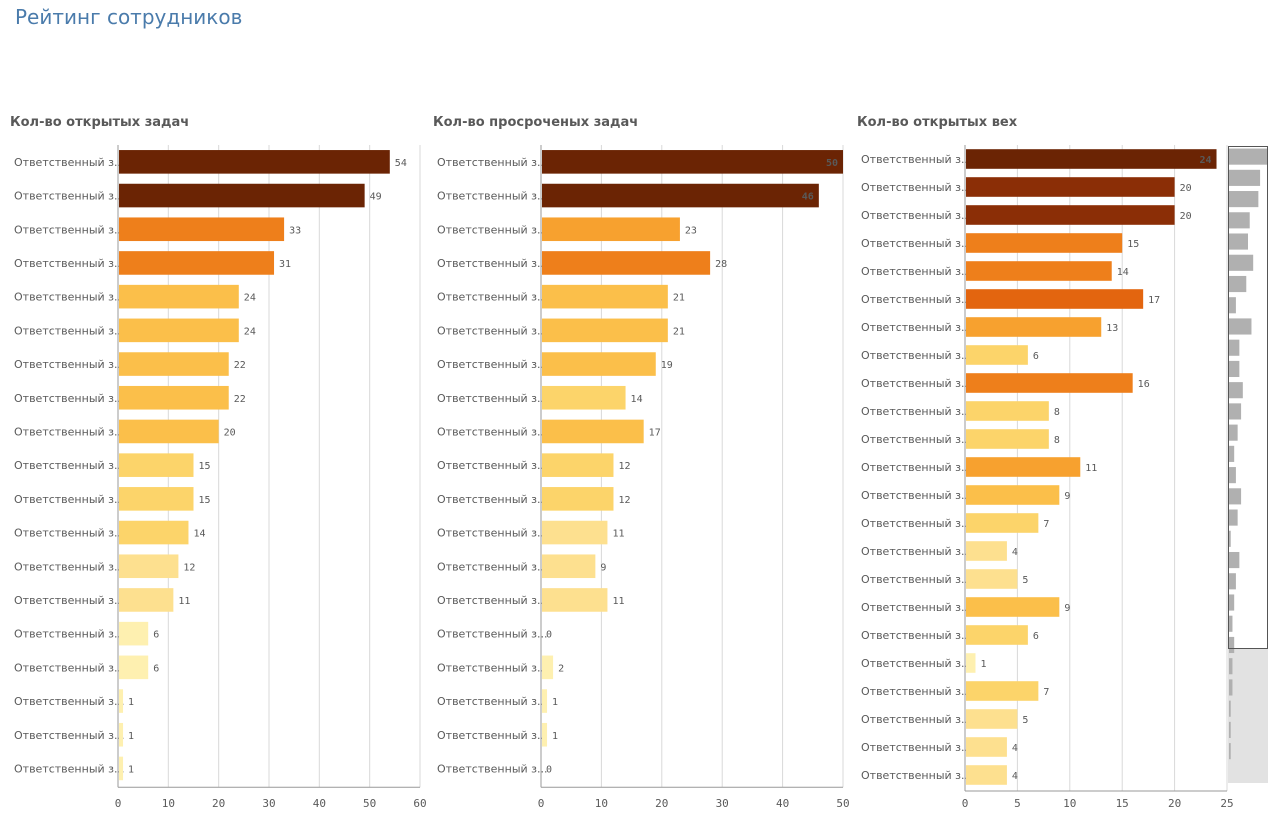 This screenshot has width=1279, height=827. What do you see at coordinates (1248, 397) in the screenshot?
I see `minimap-window-frame` at bounding box center [1248, 397].